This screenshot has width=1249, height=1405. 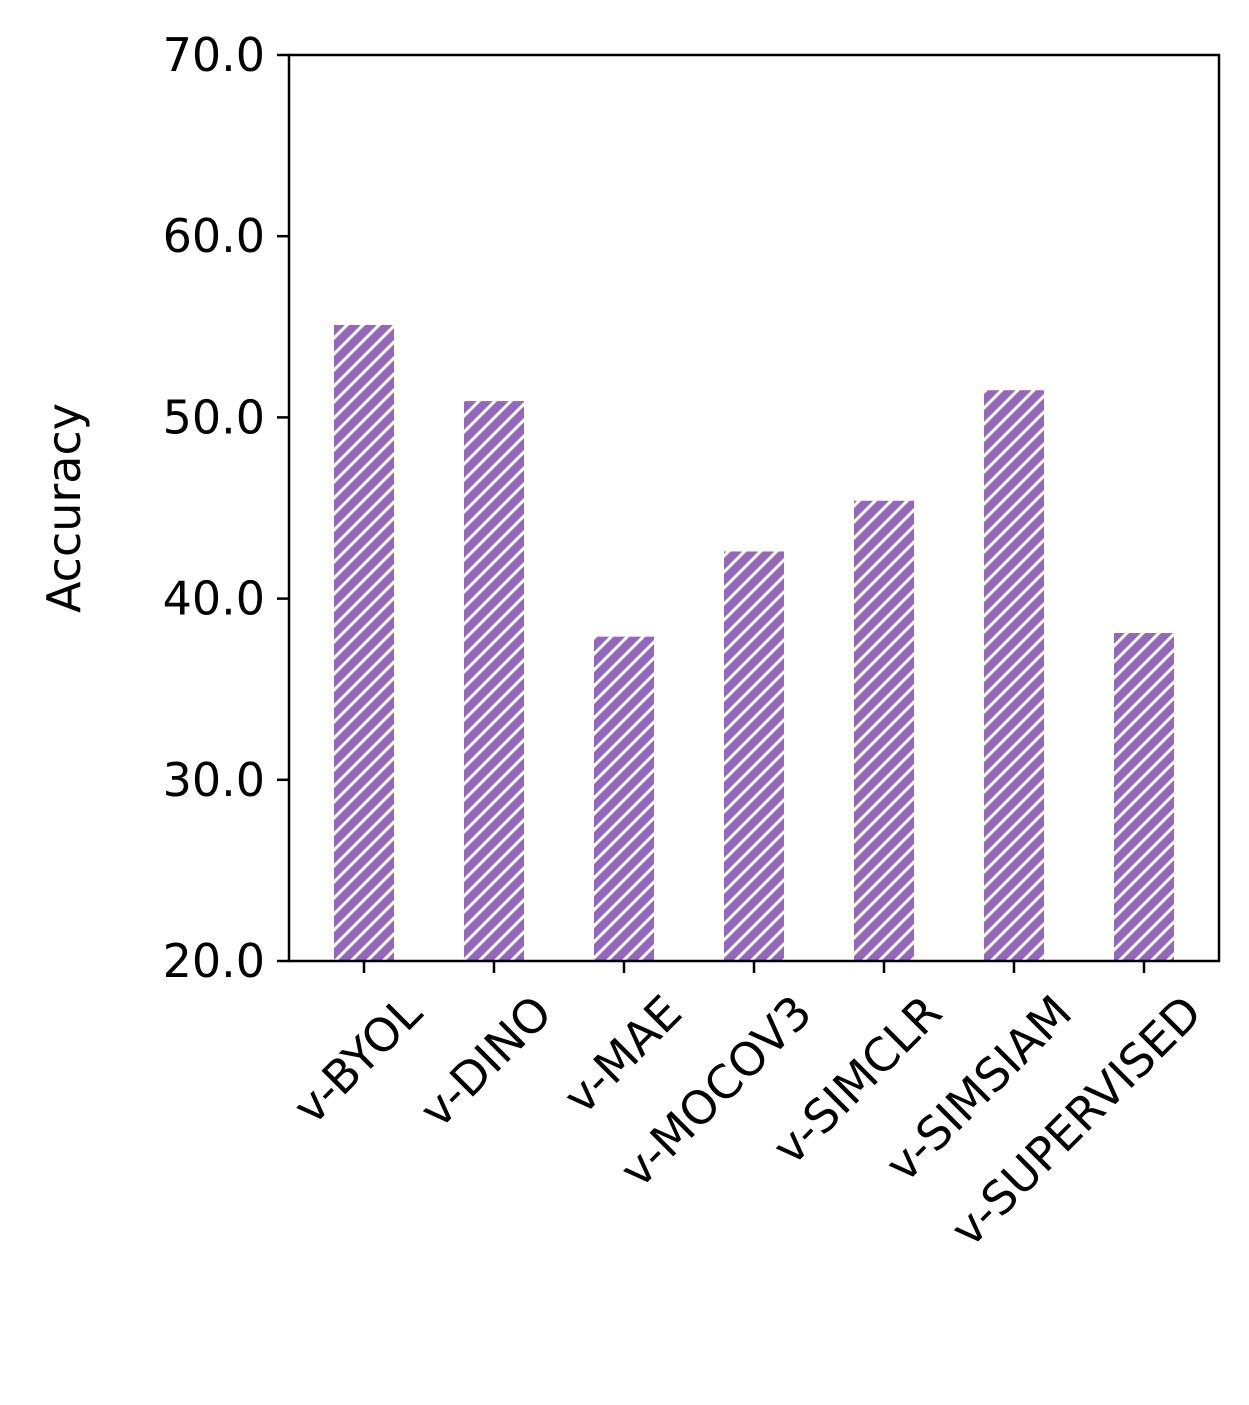 I want to click on y-tick-label: 50.0, so click(x=214, y=417).